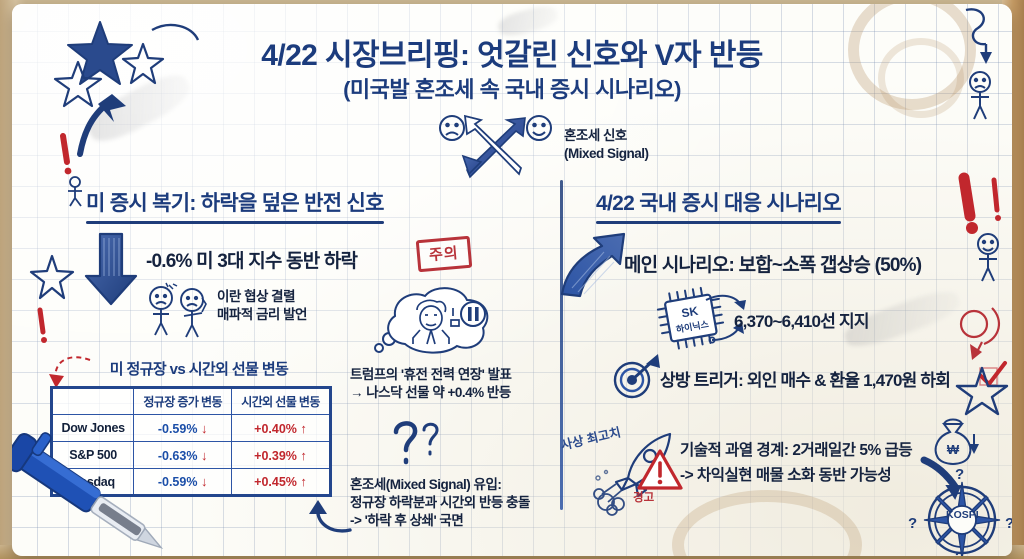 The height and width of the screenshot is (559, 1024). I want to click on main-scenario-headline: 메인 시나리오: 보합~소폭 갭상승 (50%), so click(773, 265).